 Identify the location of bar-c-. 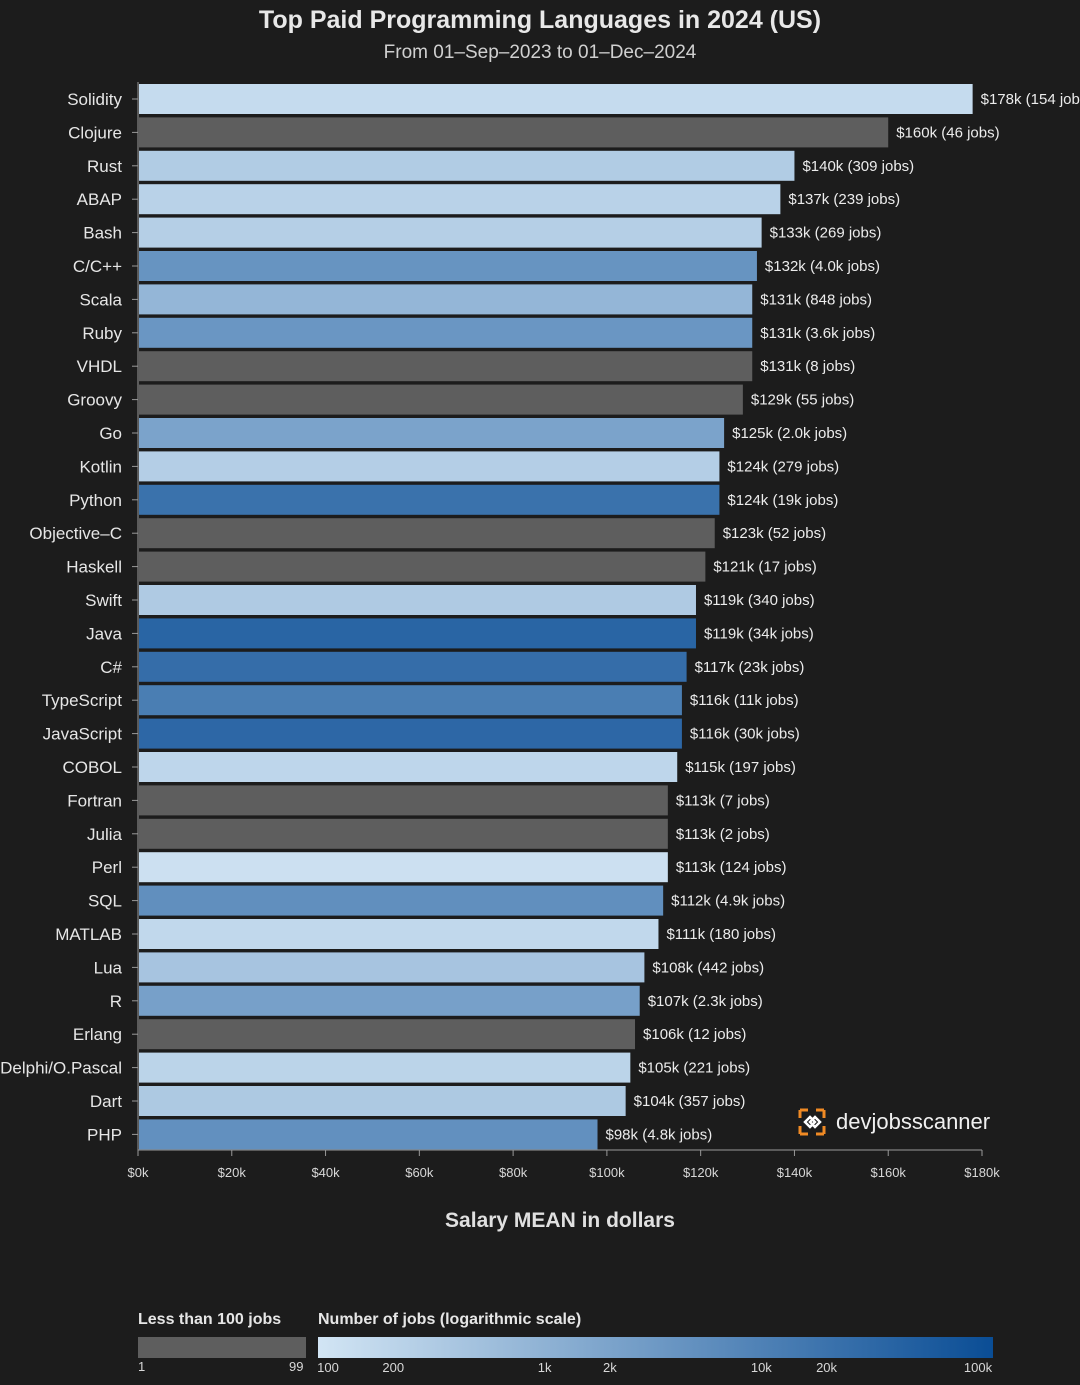
(413, 666).